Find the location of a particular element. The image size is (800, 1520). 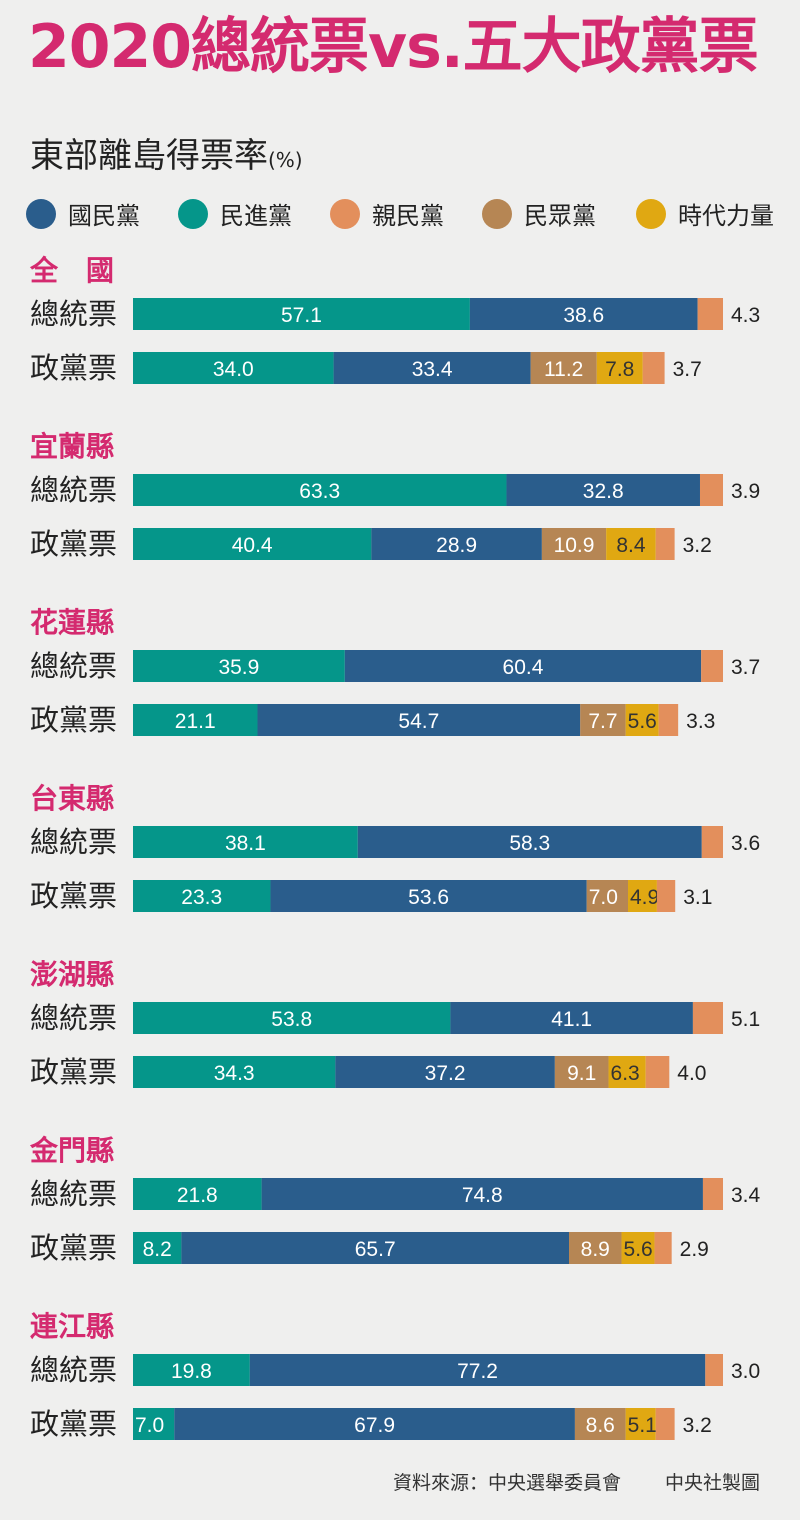

data-label-dpp: 53.8 is located at coordinates (291, 1019).